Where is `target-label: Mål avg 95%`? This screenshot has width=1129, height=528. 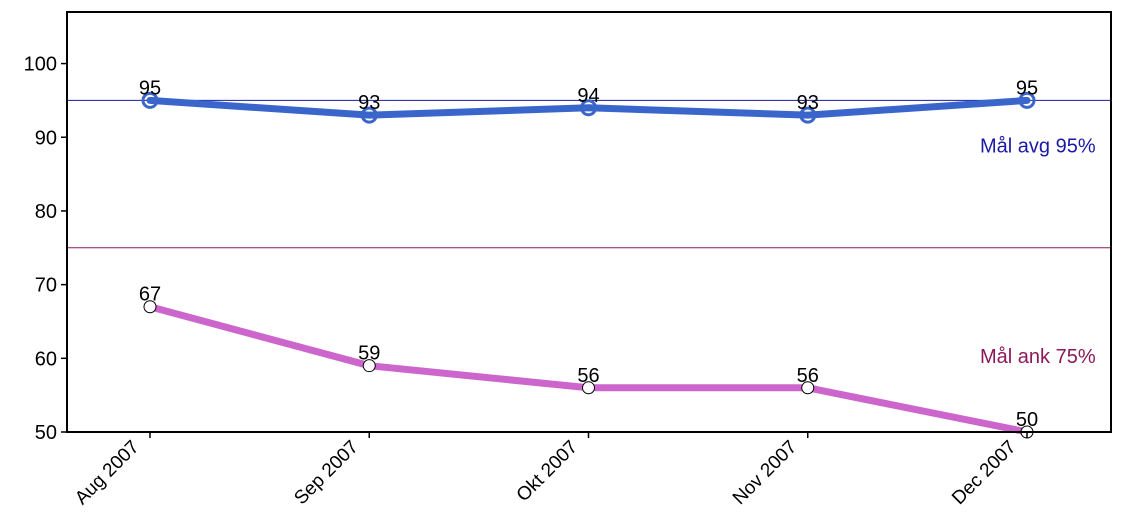
target-label: Mål avg 95% is located at coordinates (1038, 146).